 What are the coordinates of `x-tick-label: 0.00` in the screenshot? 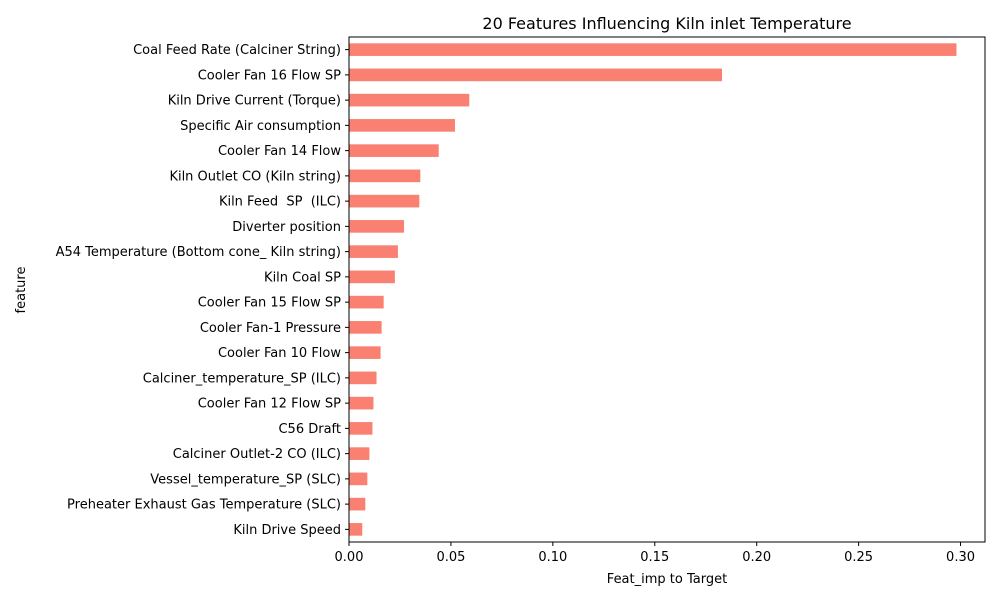 It's located at (349, 557).